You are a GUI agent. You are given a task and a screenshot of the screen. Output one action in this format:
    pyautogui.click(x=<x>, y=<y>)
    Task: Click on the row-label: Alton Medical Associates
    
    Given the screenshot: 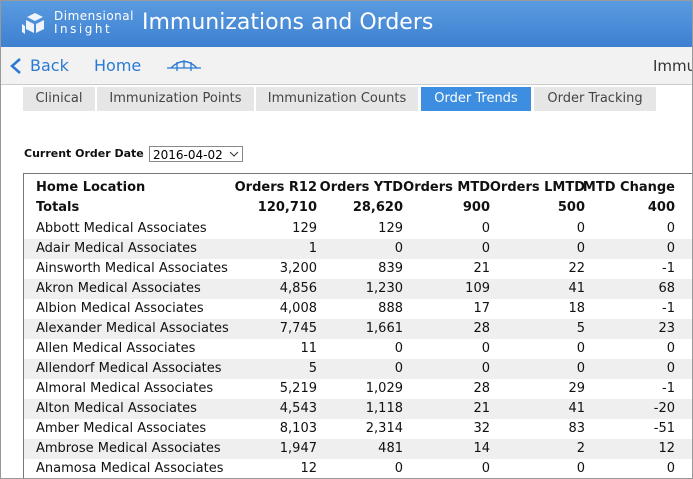 What is the action you would take?
    pyautogui.click(x=116, y=408)
    